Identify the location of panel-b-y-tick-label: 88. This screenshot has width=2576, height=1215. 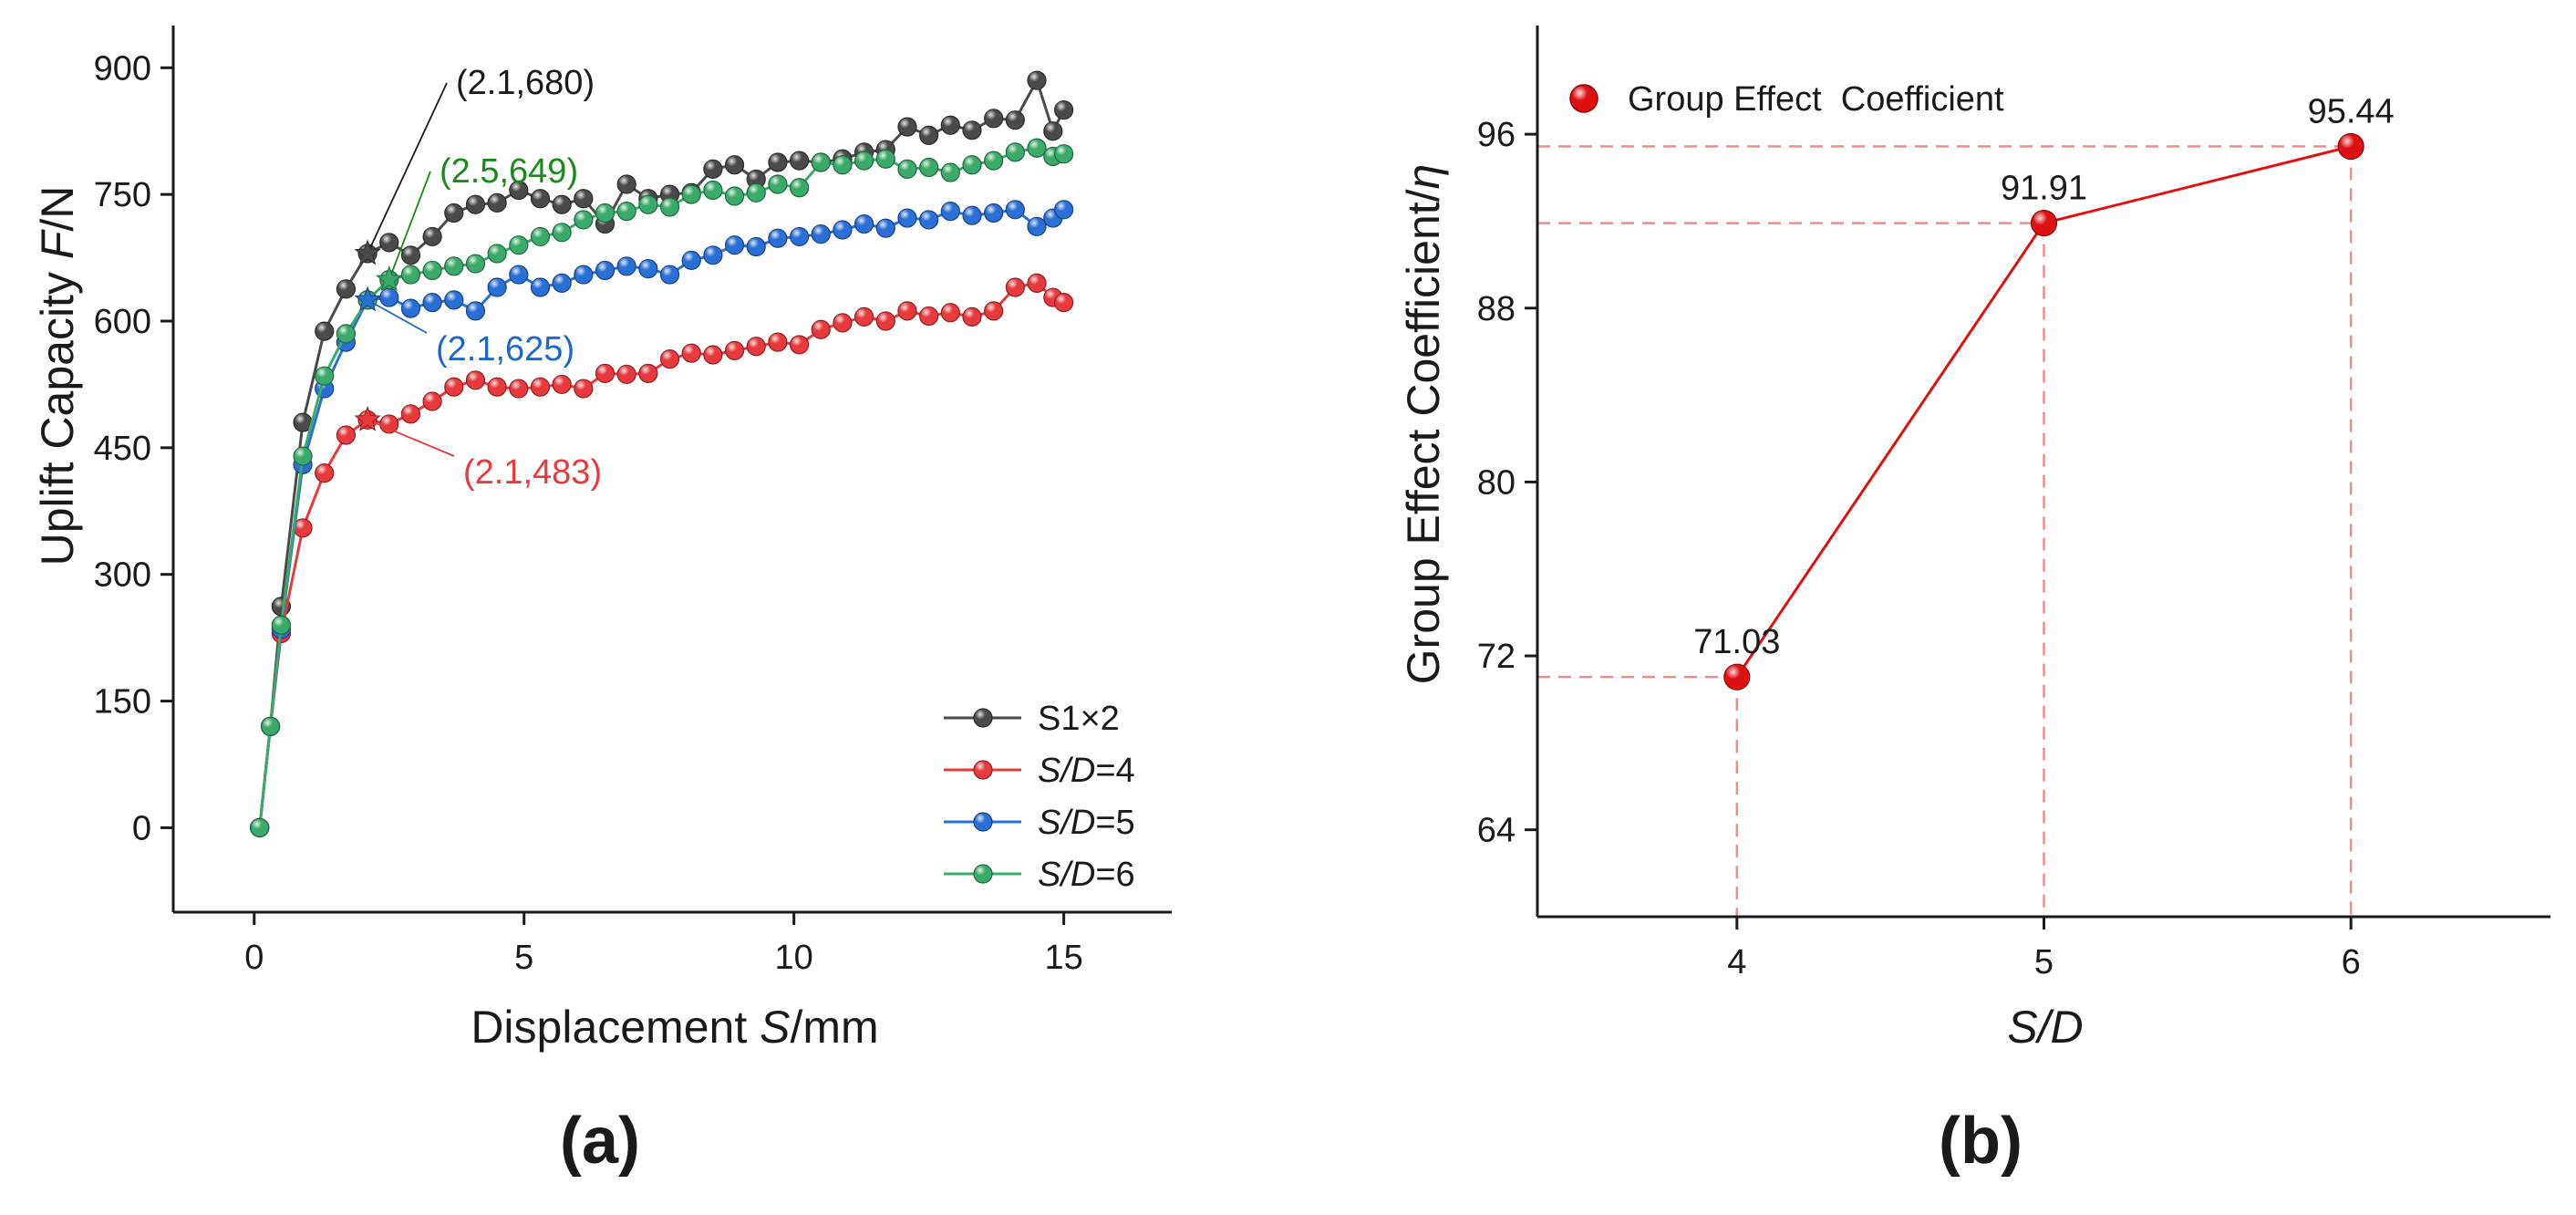
(1496, 309).